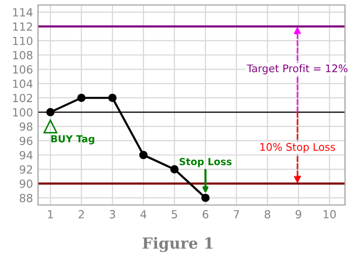  What do you see at coordinates (50, 214) in the screenshot?
I see `x-tick-label: 1` at bounding box center [50, 214].